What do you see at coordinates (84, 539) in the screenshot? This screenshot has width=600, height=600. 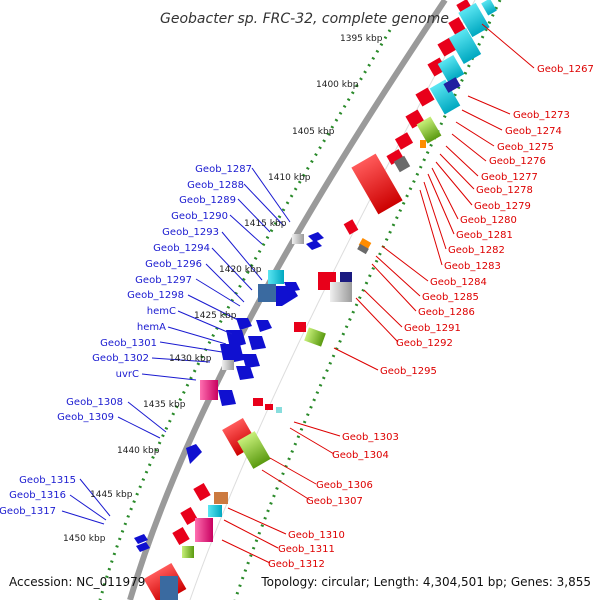 I see `scale-label: 1450 kbp` at bounding box center [84, 539].